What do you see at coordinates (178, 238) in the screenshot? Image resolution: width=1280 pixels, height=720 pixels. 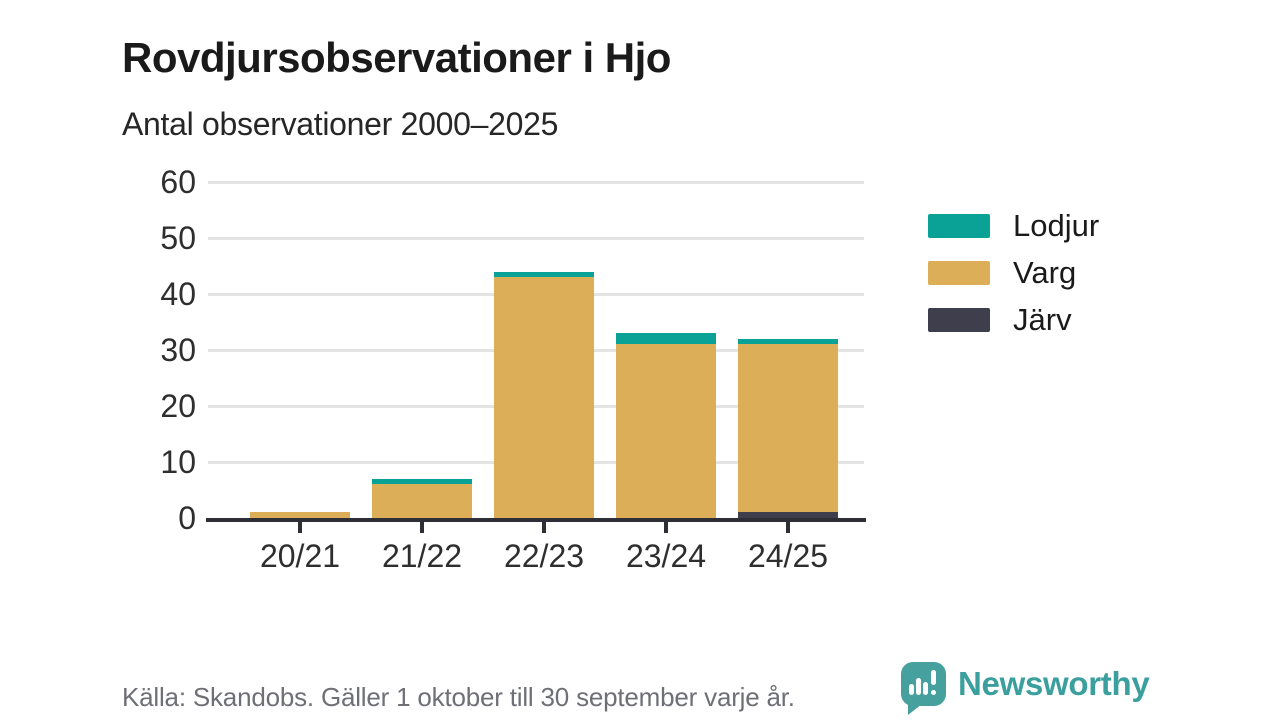 I see `y-tick-label-50: 50` at bounding box center [178, 238].